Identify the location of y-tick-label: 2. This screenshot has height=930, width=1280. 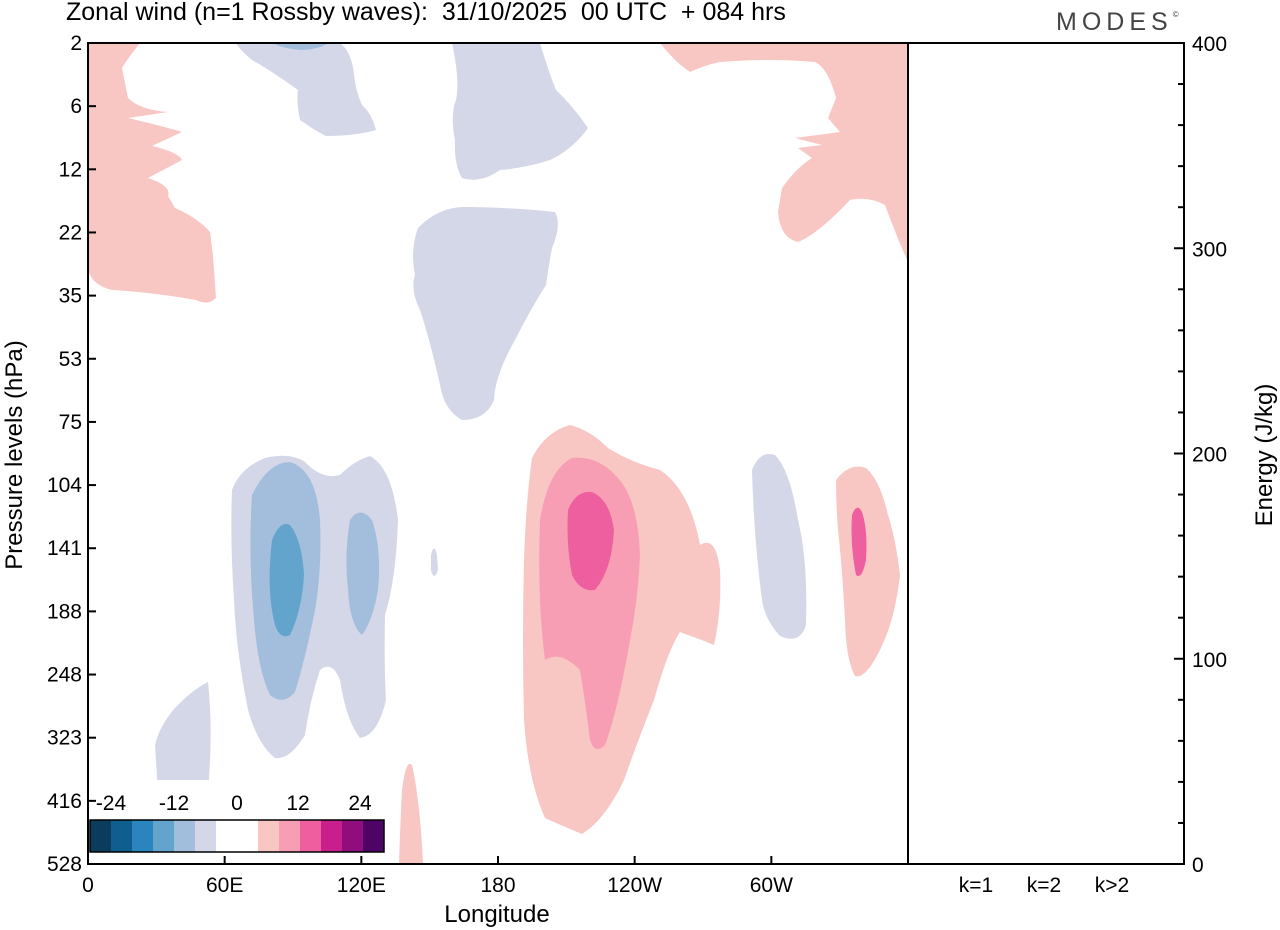
(76, 43).